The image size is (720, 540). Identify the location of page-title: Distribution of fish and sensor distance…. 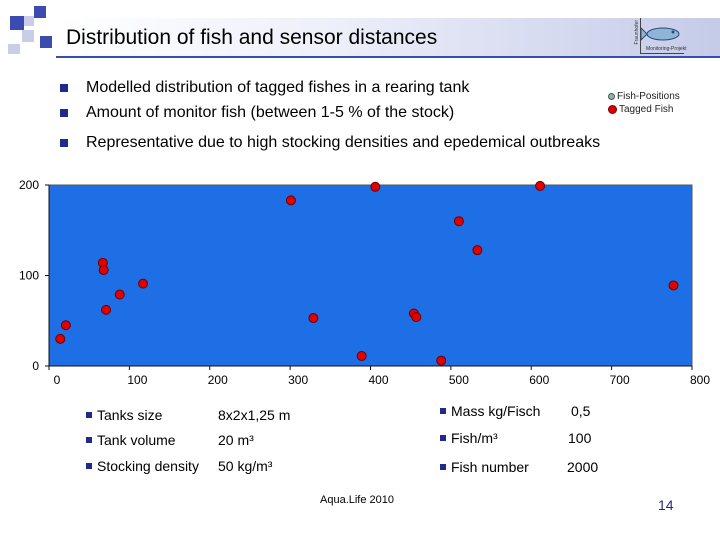
(252, 37).